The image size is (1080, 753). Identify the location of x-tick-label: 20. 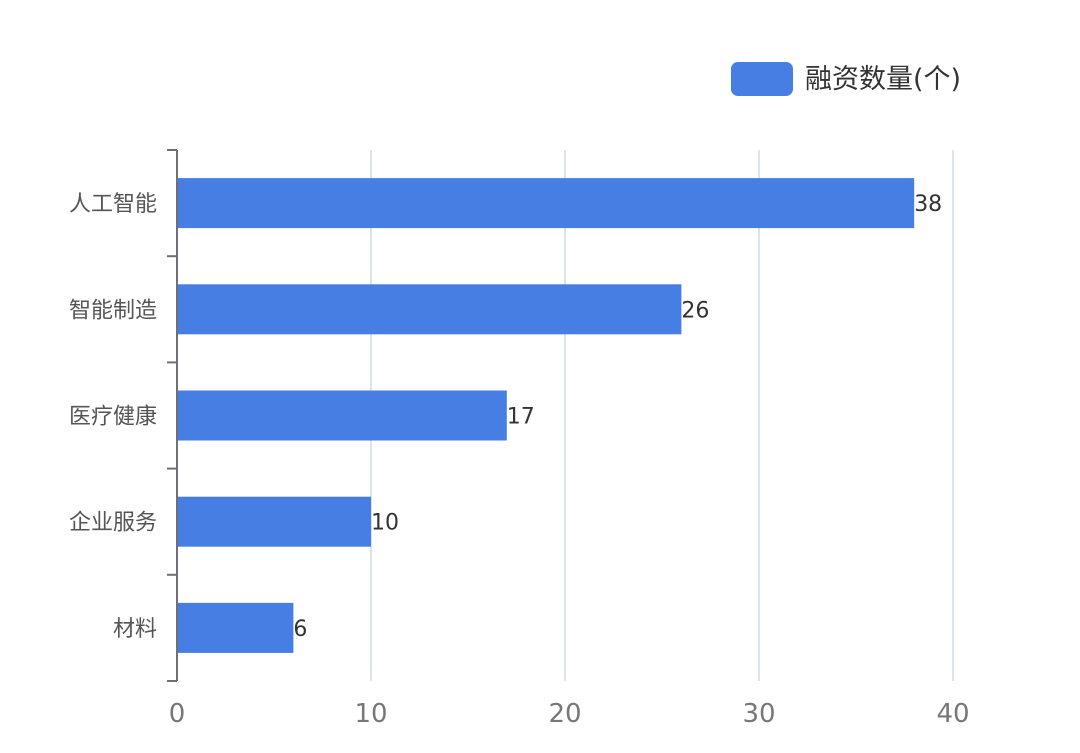
(564, 714).